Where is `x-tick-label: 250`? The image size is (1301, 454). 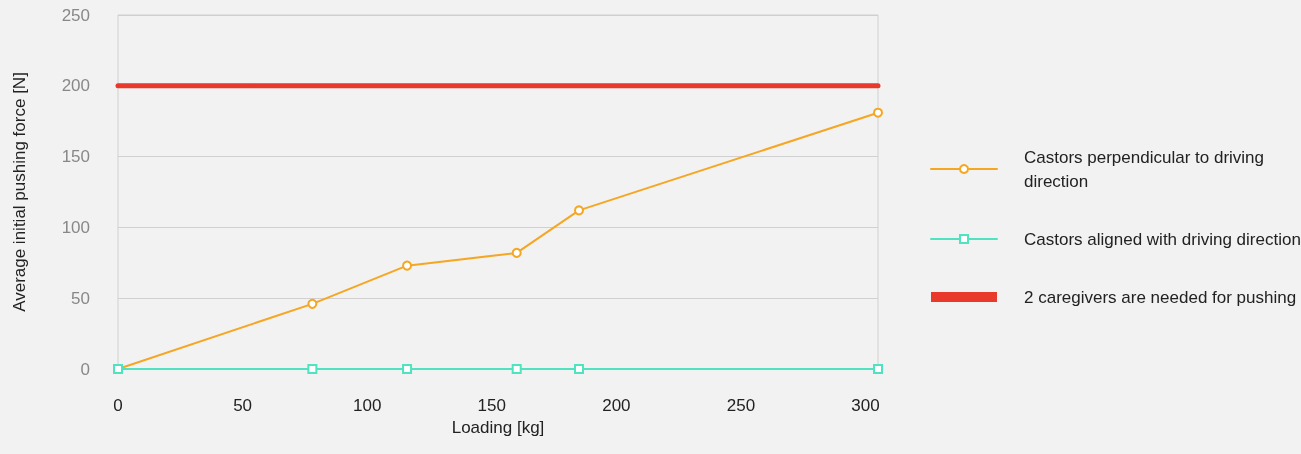
x-tick-label: 250 is located at coordinates (741, 405).